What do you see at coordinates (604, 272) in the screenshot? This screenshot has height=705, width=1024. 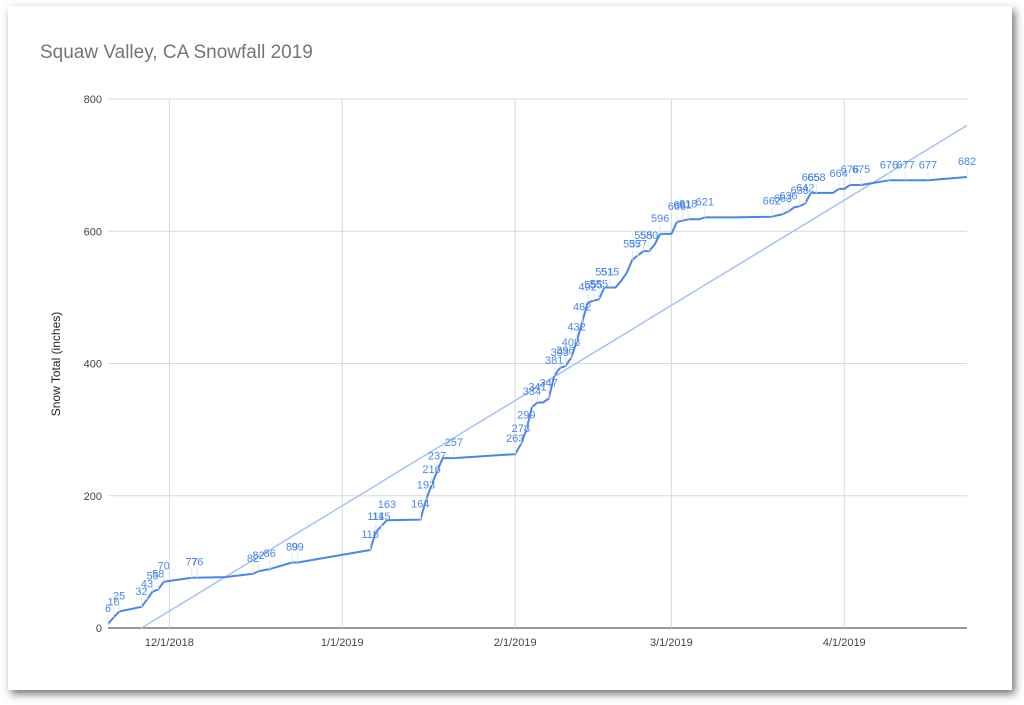 I see `data-label: 551` at bounding box center [604, 272].